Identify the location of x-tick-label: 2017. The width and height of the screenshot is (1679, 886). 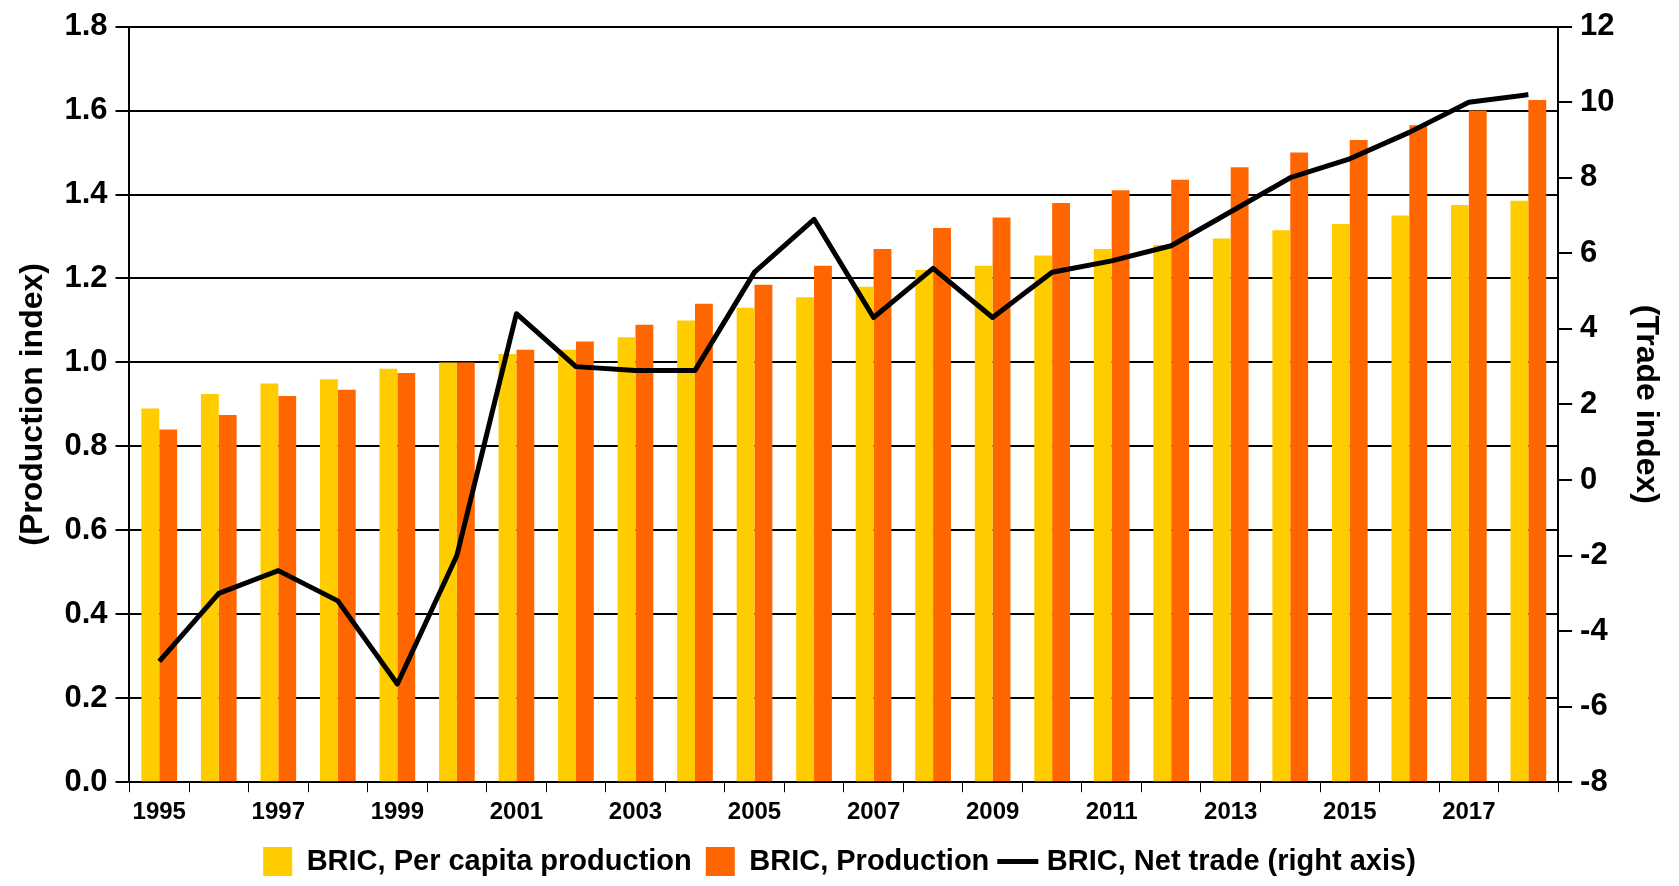
(1469, 811).